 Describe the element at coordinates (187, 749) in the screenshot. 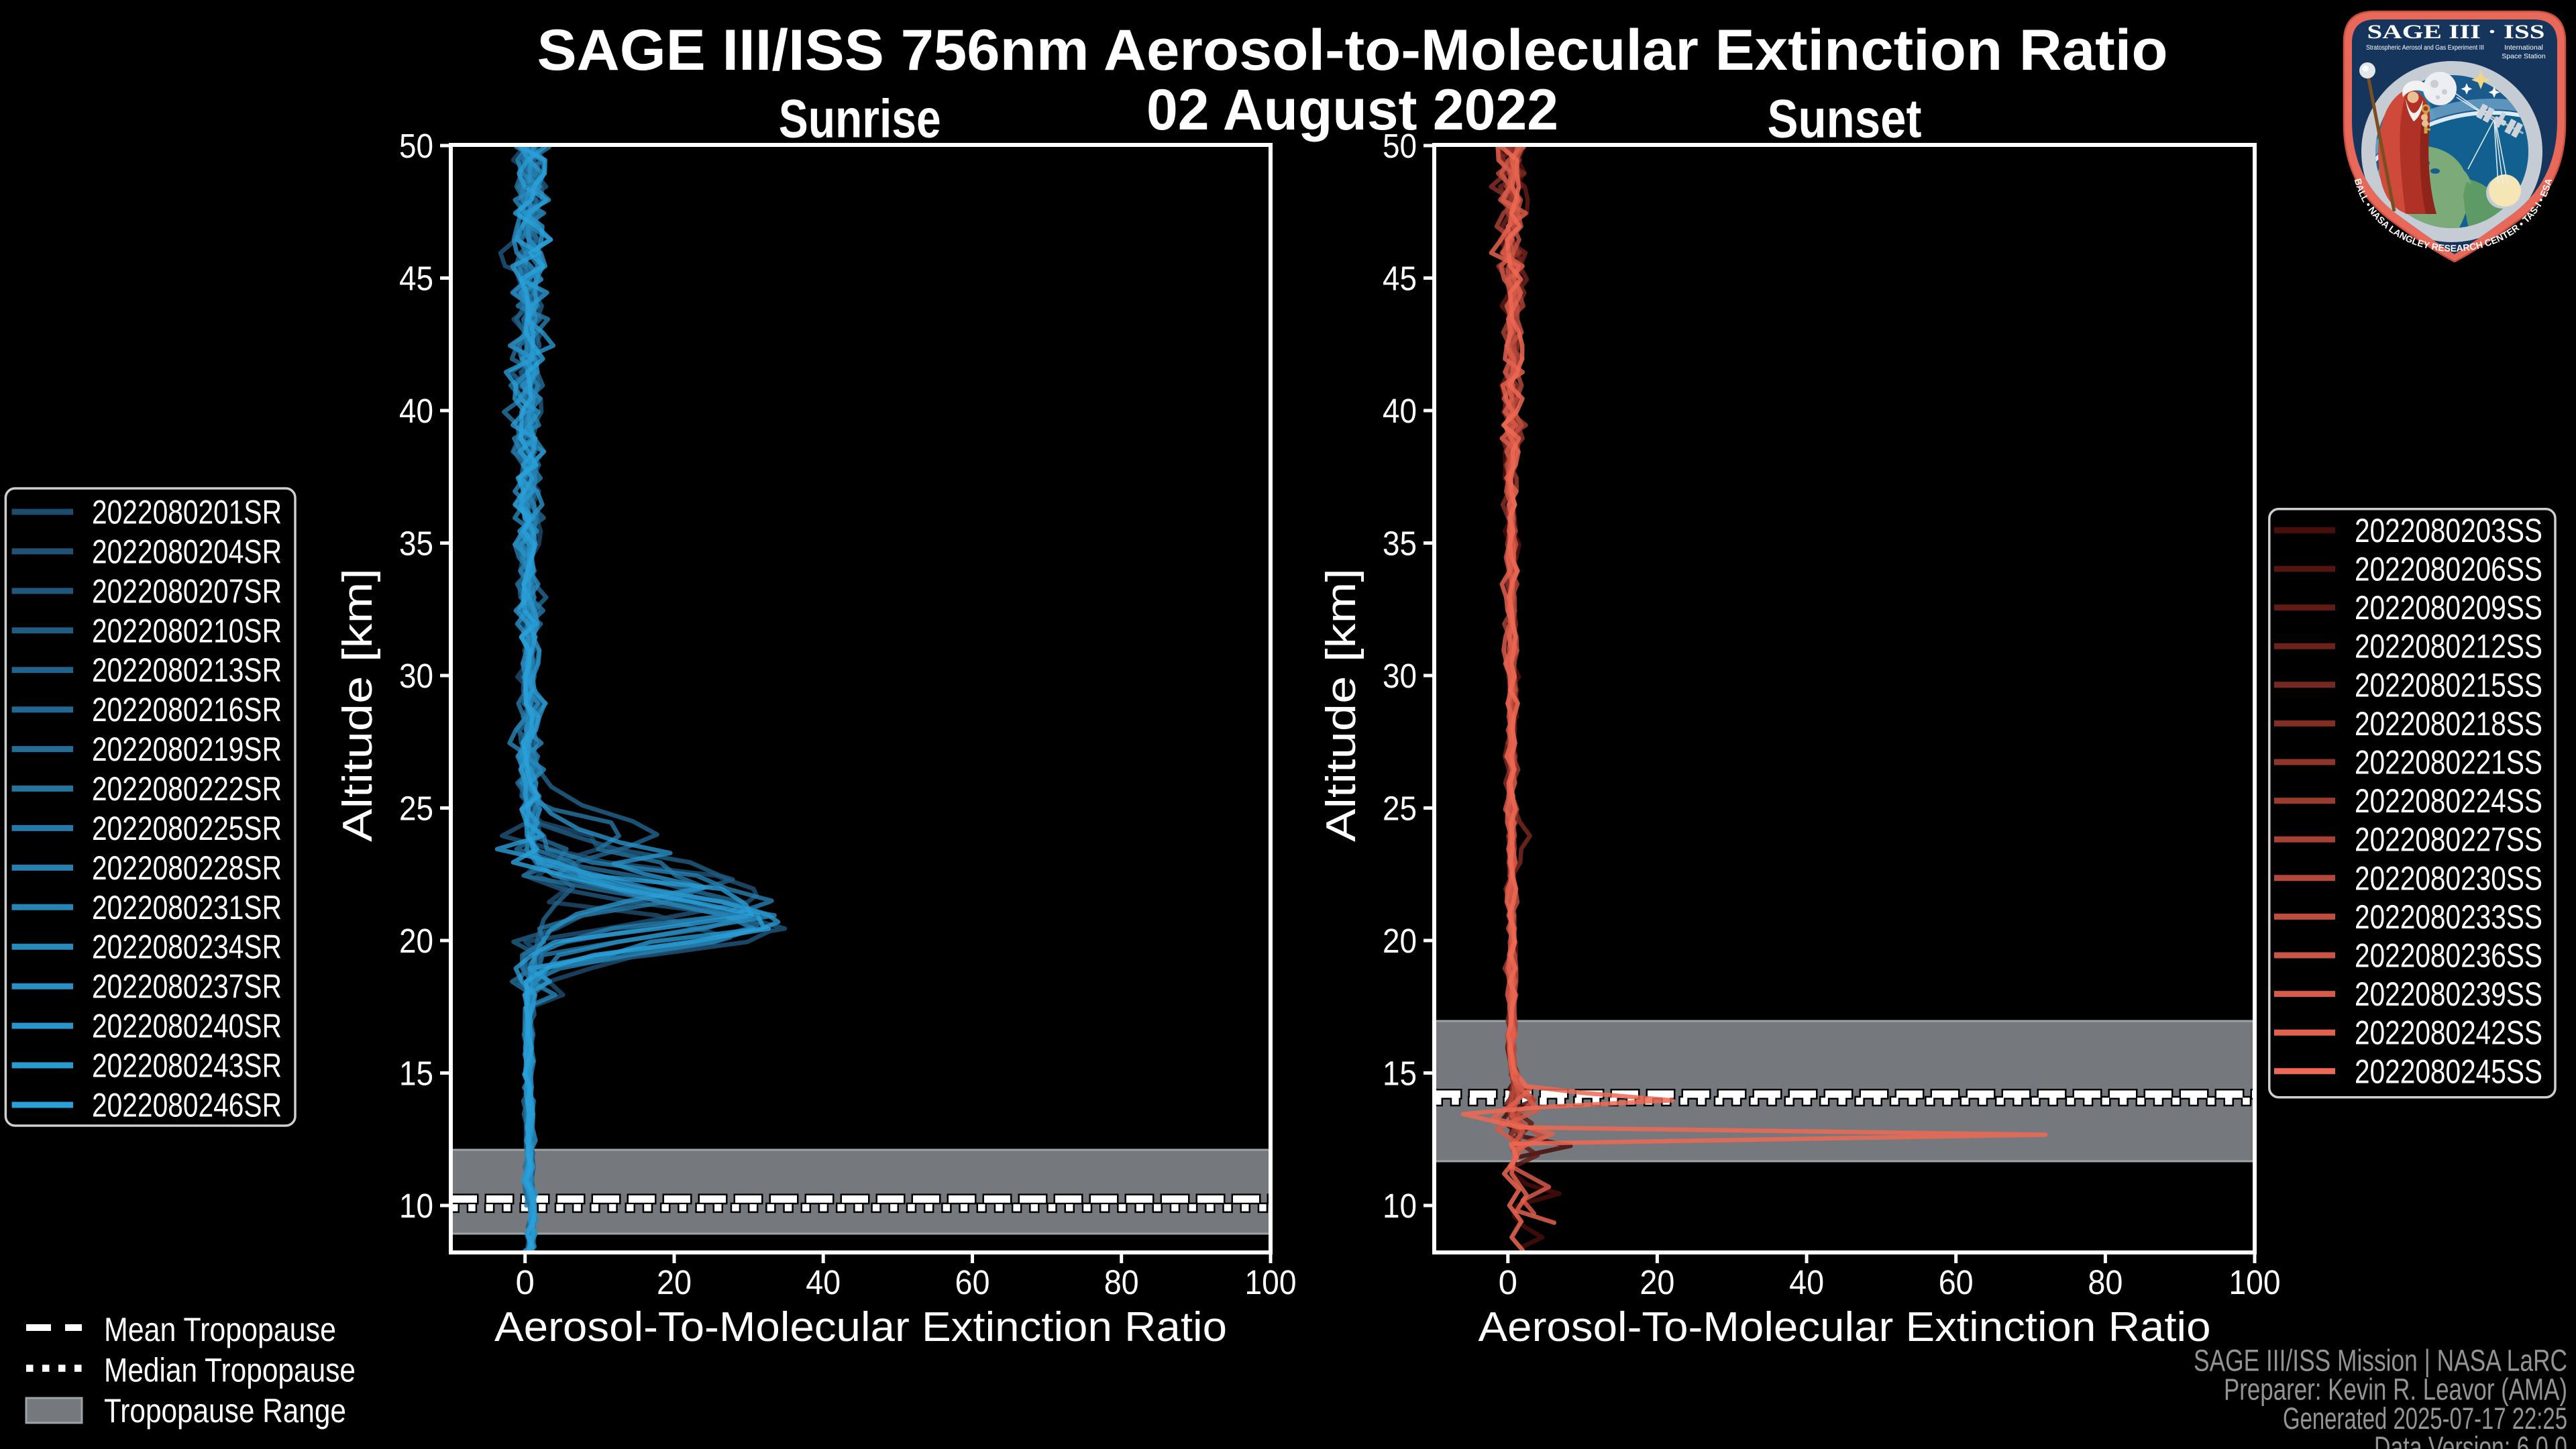

I see `svg-text: 2022080219SR` at that location.